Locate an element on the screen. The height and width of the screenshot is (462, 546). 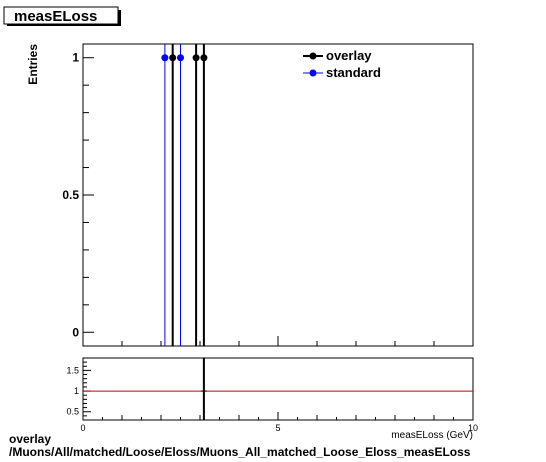
ratio-y-tick-label: 1 is located at coordinates (76, 391).